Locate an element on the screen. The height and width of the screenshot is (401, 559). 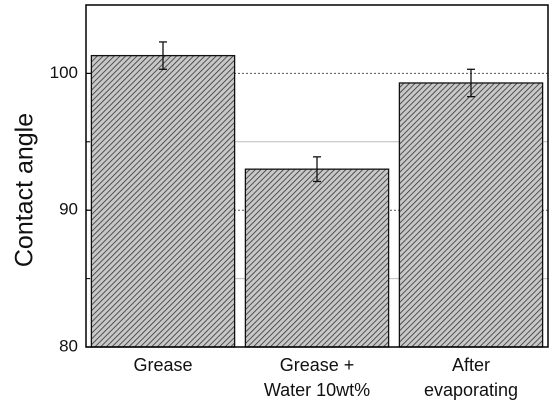
x-tick-label: Grease + is located at coordinates (317, 365).